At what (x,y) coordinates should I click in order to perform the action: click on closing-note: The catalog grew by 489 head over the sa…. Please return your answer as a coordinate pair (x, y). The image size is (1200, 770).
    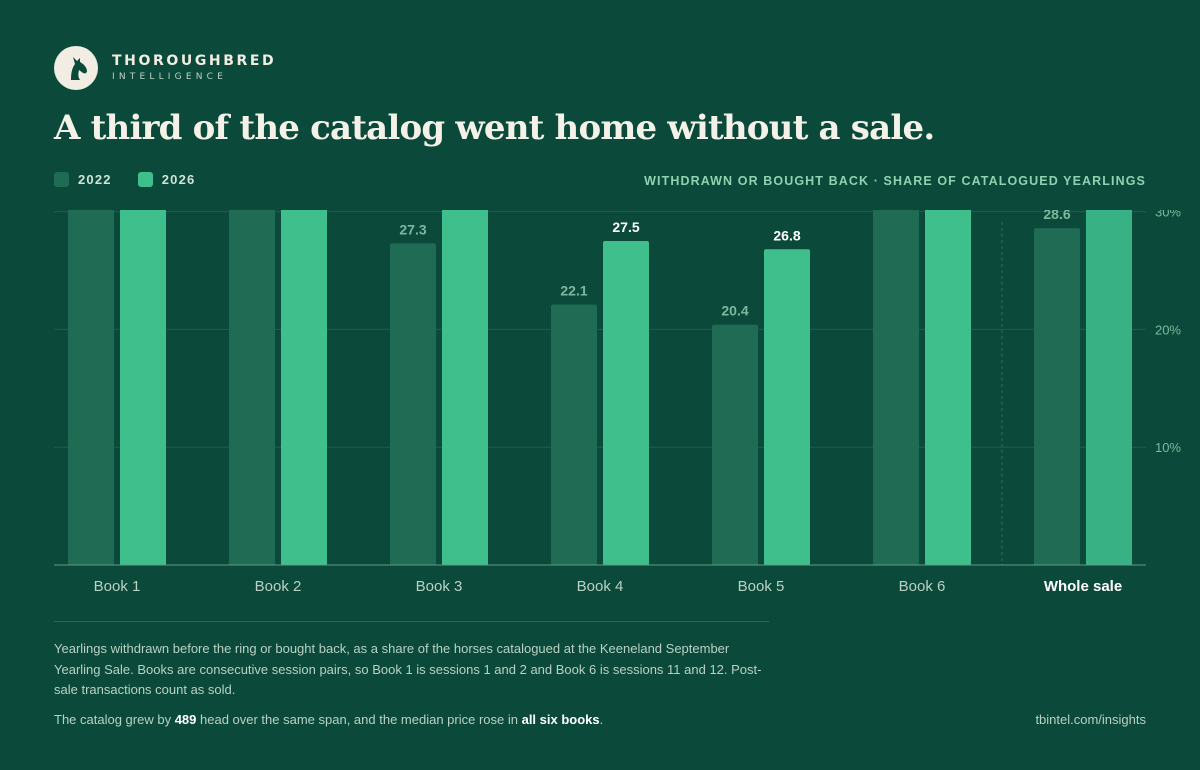
    Looking at the image, I should click on (328, 719).